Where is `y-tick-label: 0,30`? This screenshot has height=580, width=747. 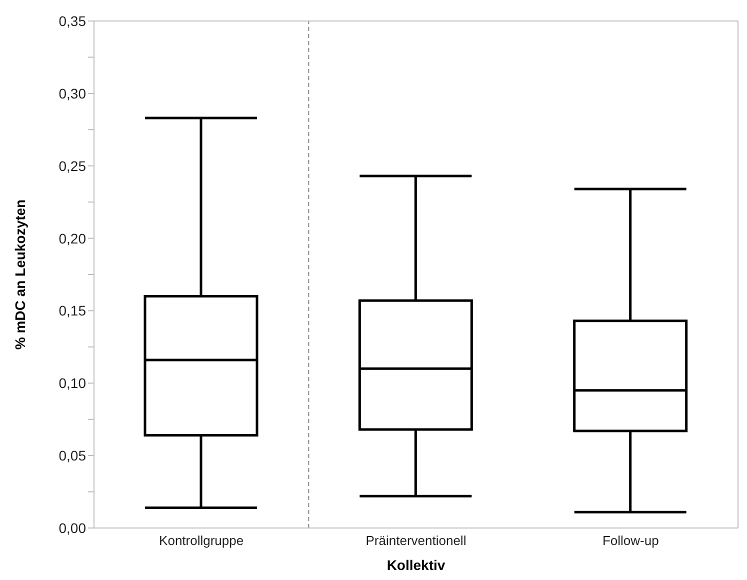
y-tick-label: 0,30 is located at coordinates (72, 93).